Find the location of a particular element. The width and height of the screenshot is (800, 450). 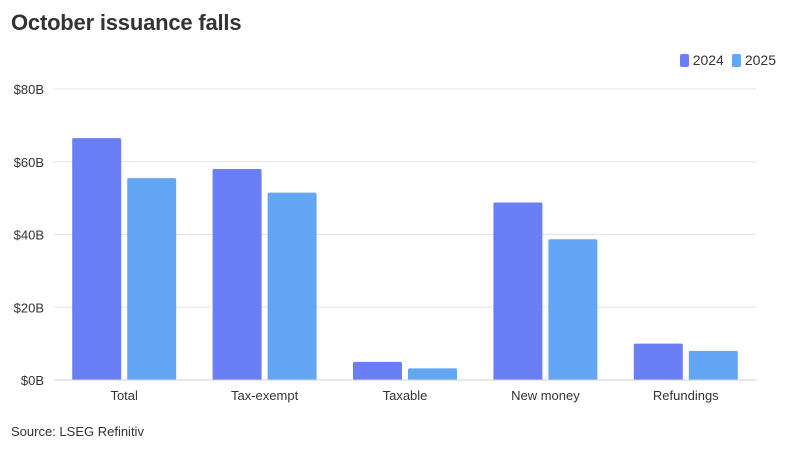

bar-2025-new-money is located at coordinates (573, 309).